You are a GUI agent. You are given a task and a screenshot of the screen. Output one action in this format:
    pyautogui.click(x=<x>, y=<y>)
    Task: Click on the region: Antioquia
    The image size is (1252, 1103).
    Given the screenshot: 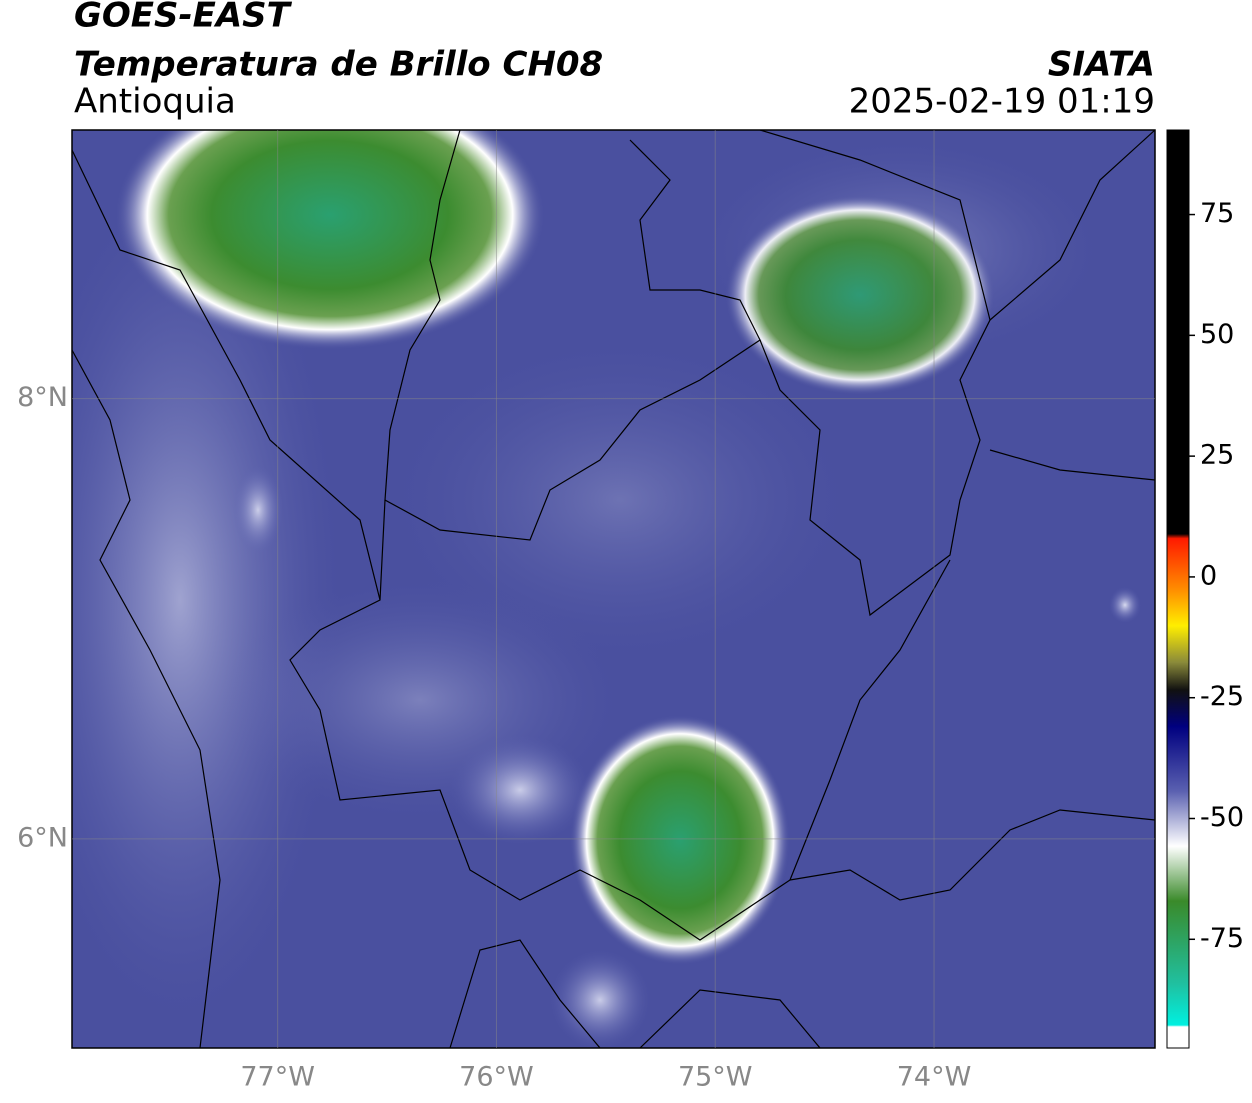 What is the action you would take?
    pyautogui.click(x=155, y=102)
    